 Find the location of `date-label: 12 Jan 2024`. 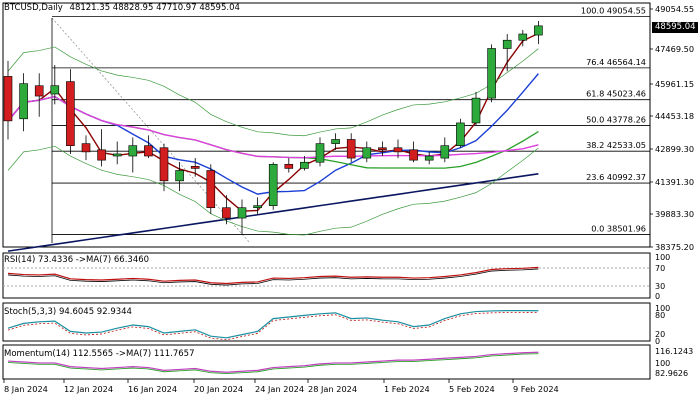

date-label: 12 Jan 2024 is located at coordinates (88, 389).